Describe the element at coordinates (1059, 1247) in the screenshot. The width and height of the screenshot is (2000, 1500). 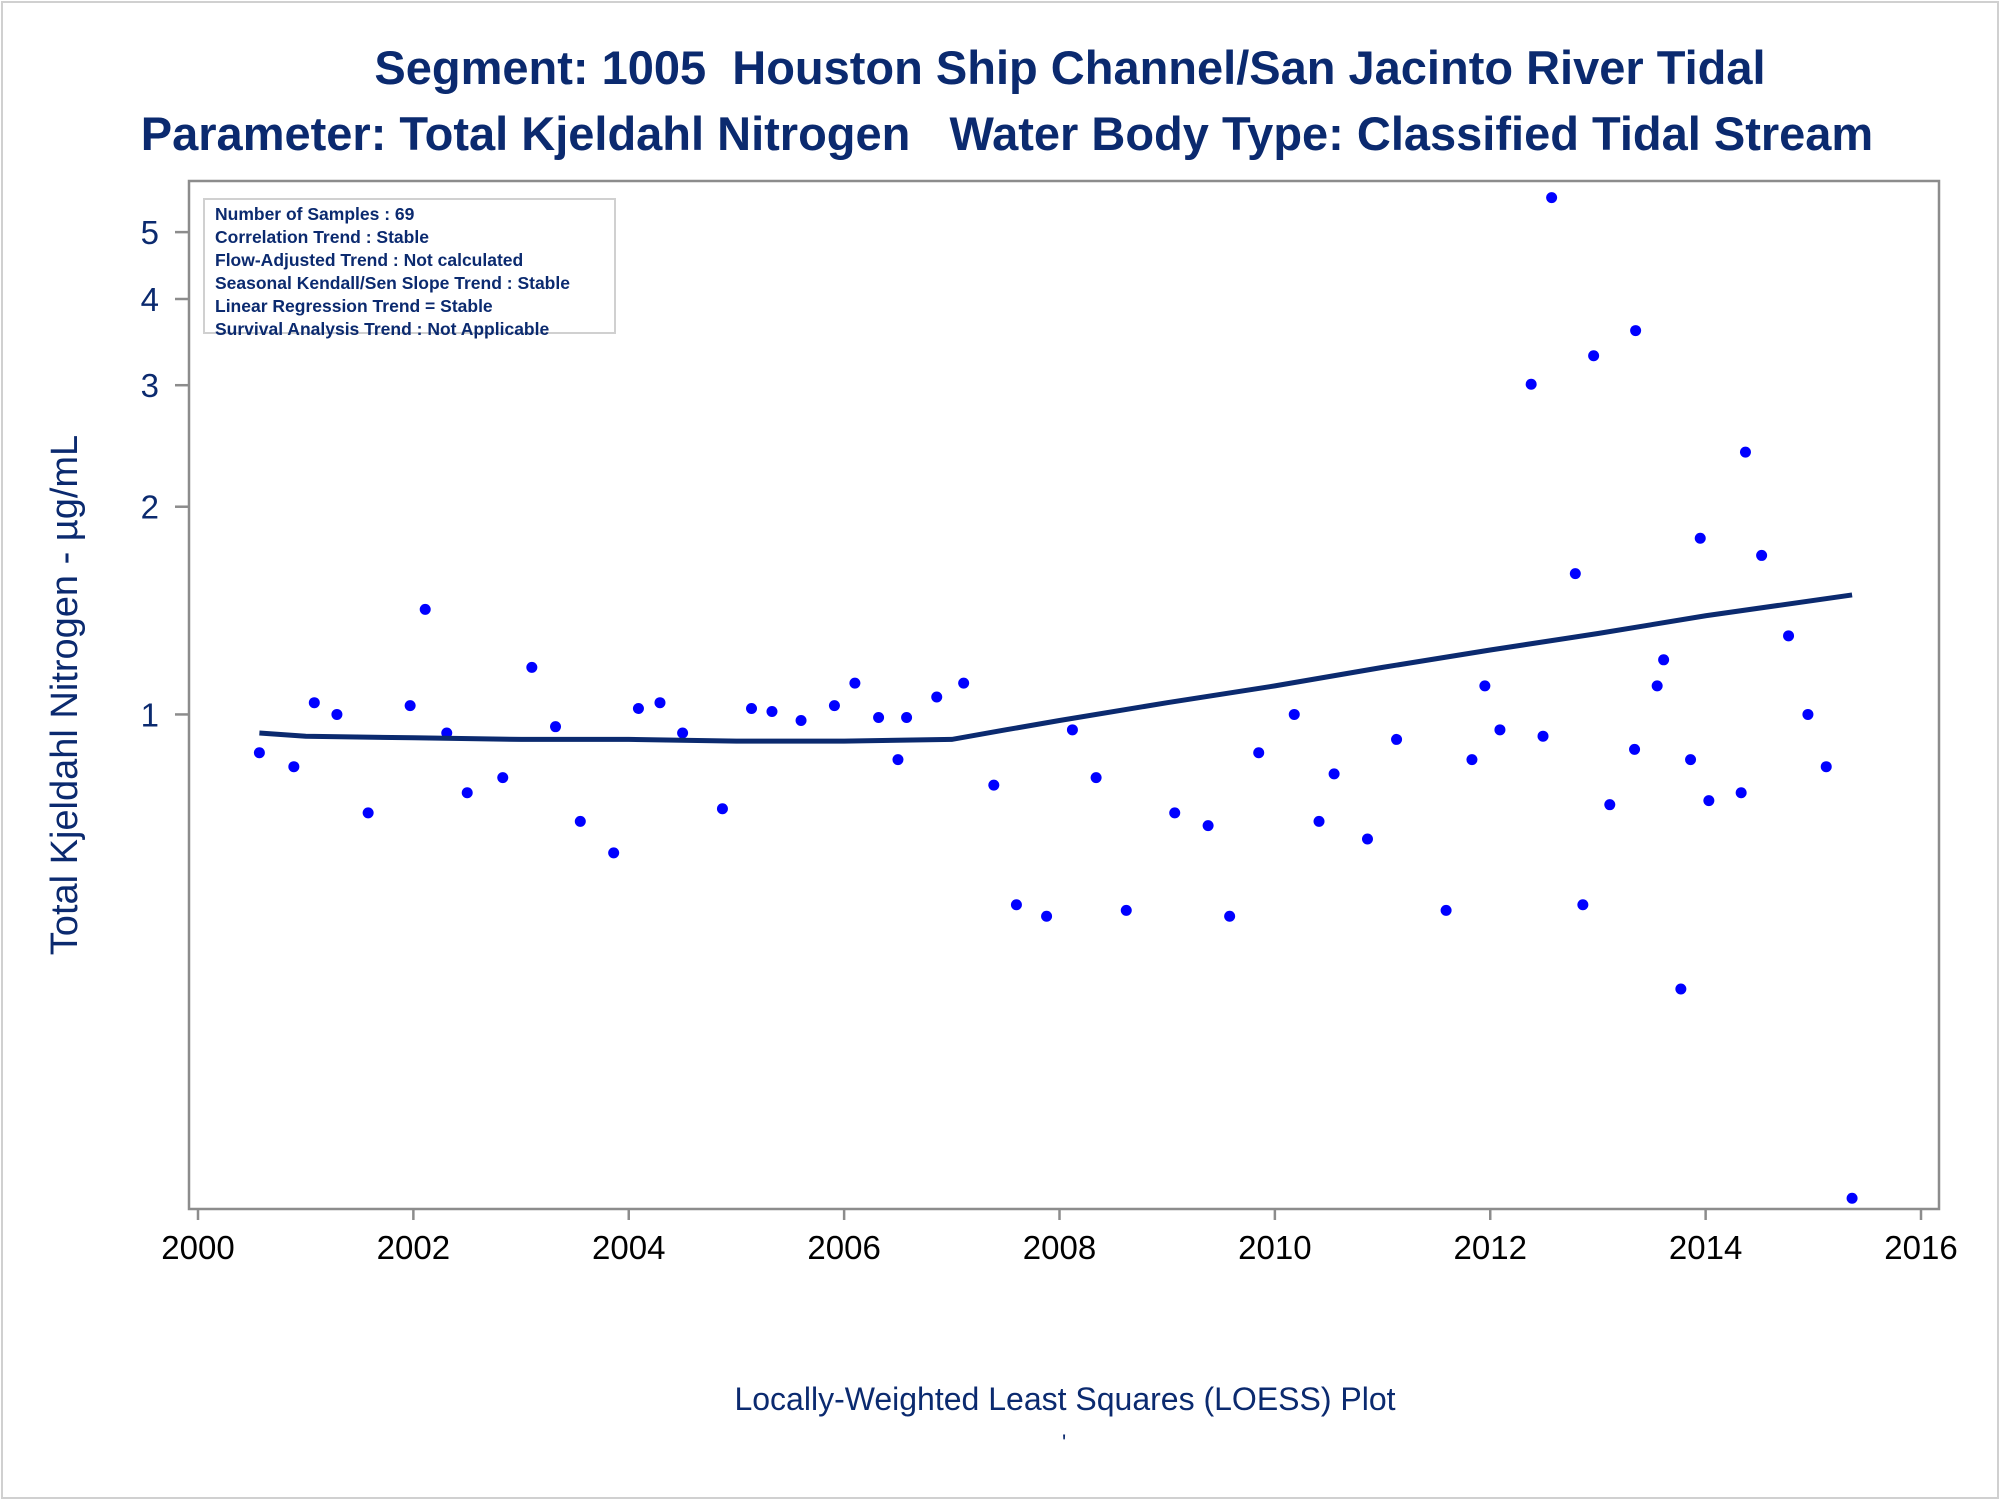
I see `x-tick-label: 2008` at that location.